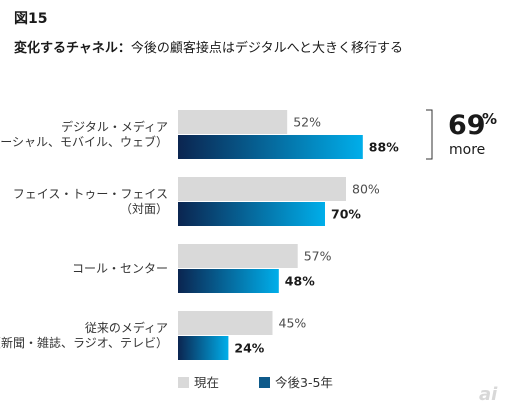 This screenshot has height=410, width=513. What do you see at coordinates (255, 382) in the screenshot?
I see `legend: 現在 今後3-5年` at bounding box center [255, 382].